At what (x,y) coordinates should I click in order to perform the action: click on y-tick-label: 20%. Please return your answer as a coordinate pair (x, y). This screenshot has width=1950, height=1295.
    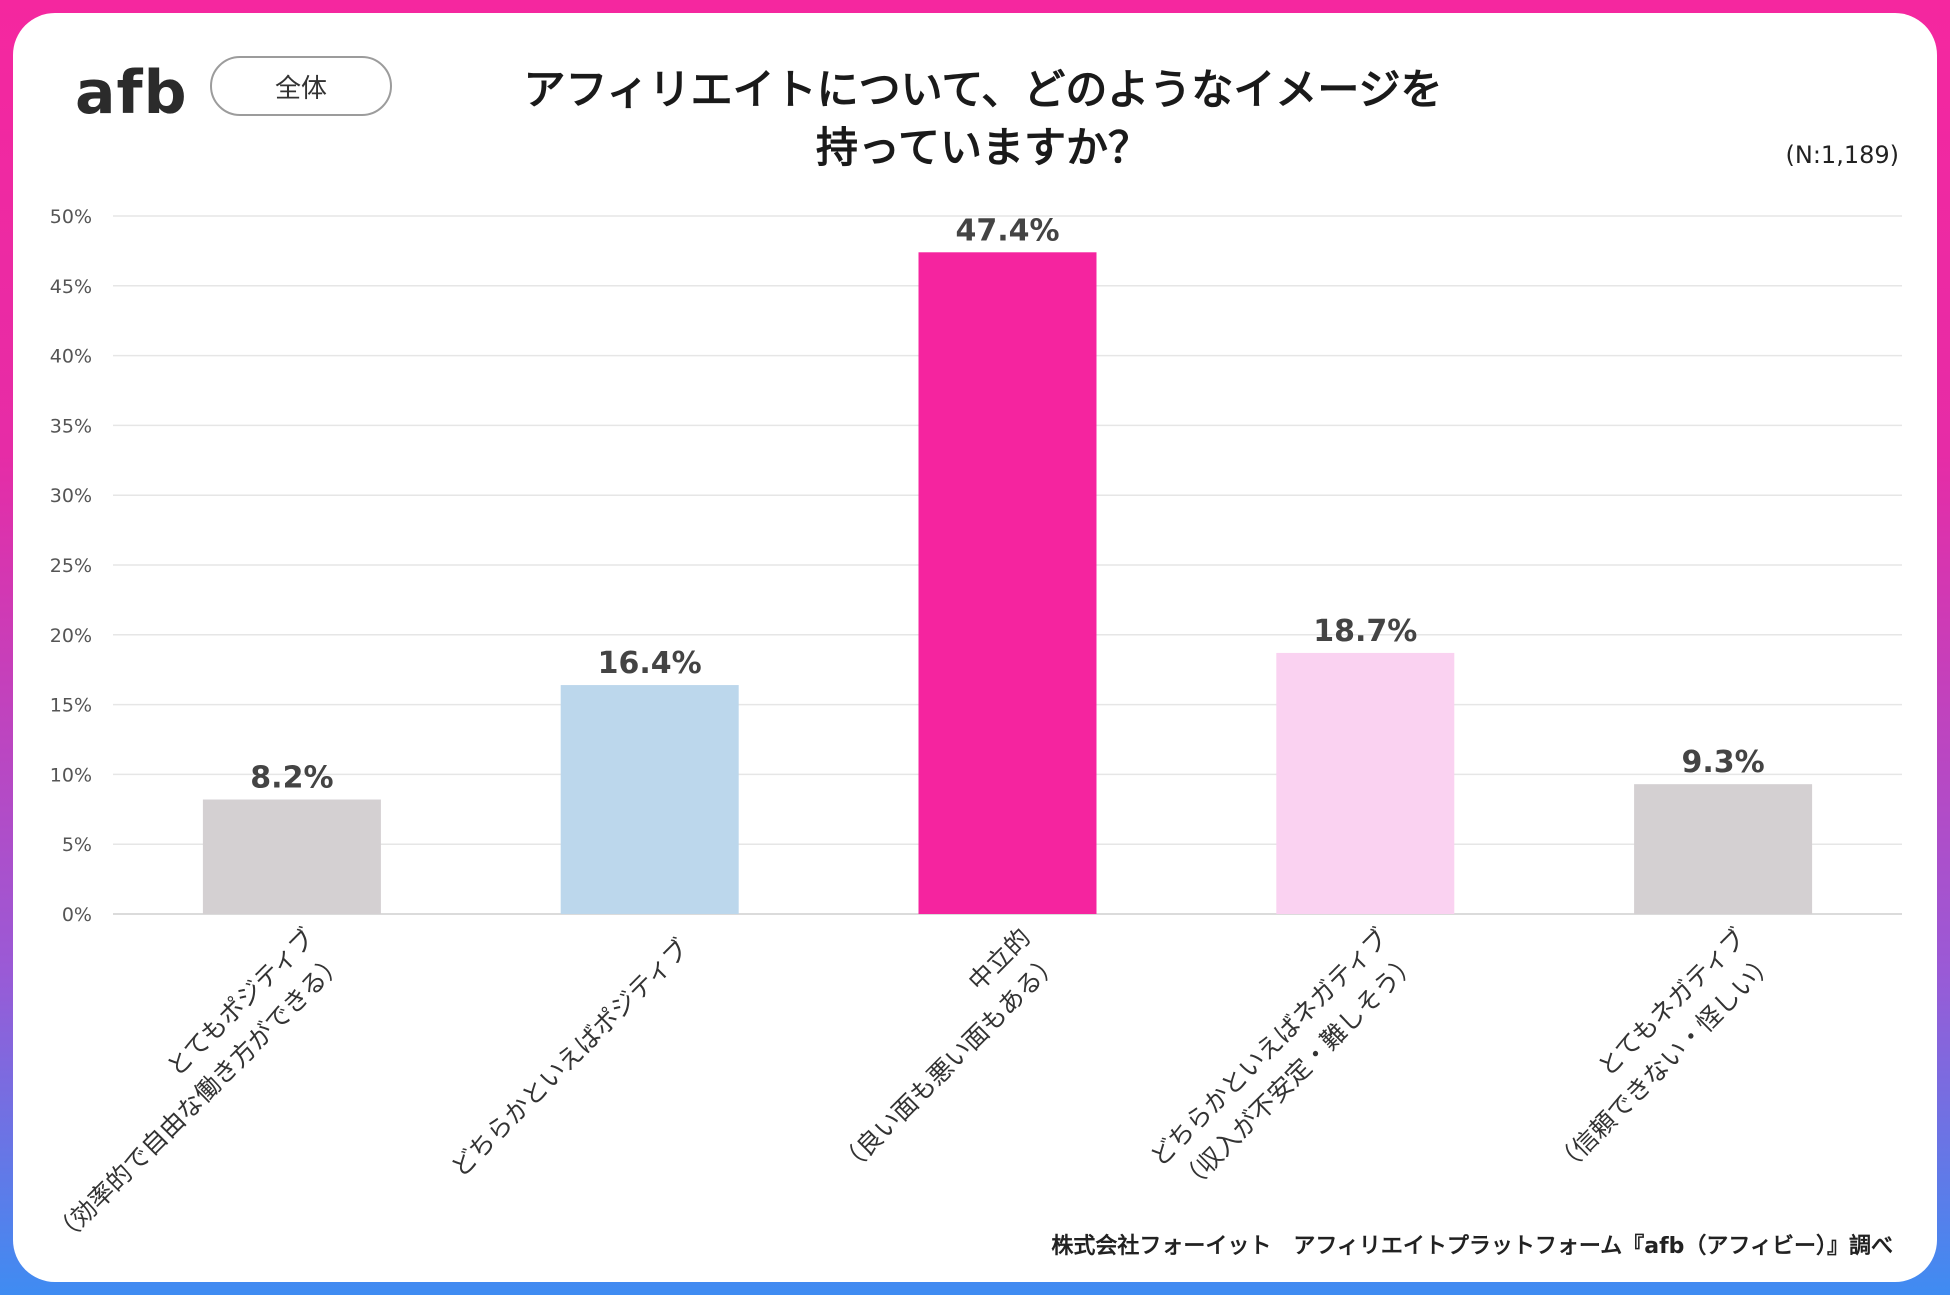
    Looking at the image, I should click on (71, 636).